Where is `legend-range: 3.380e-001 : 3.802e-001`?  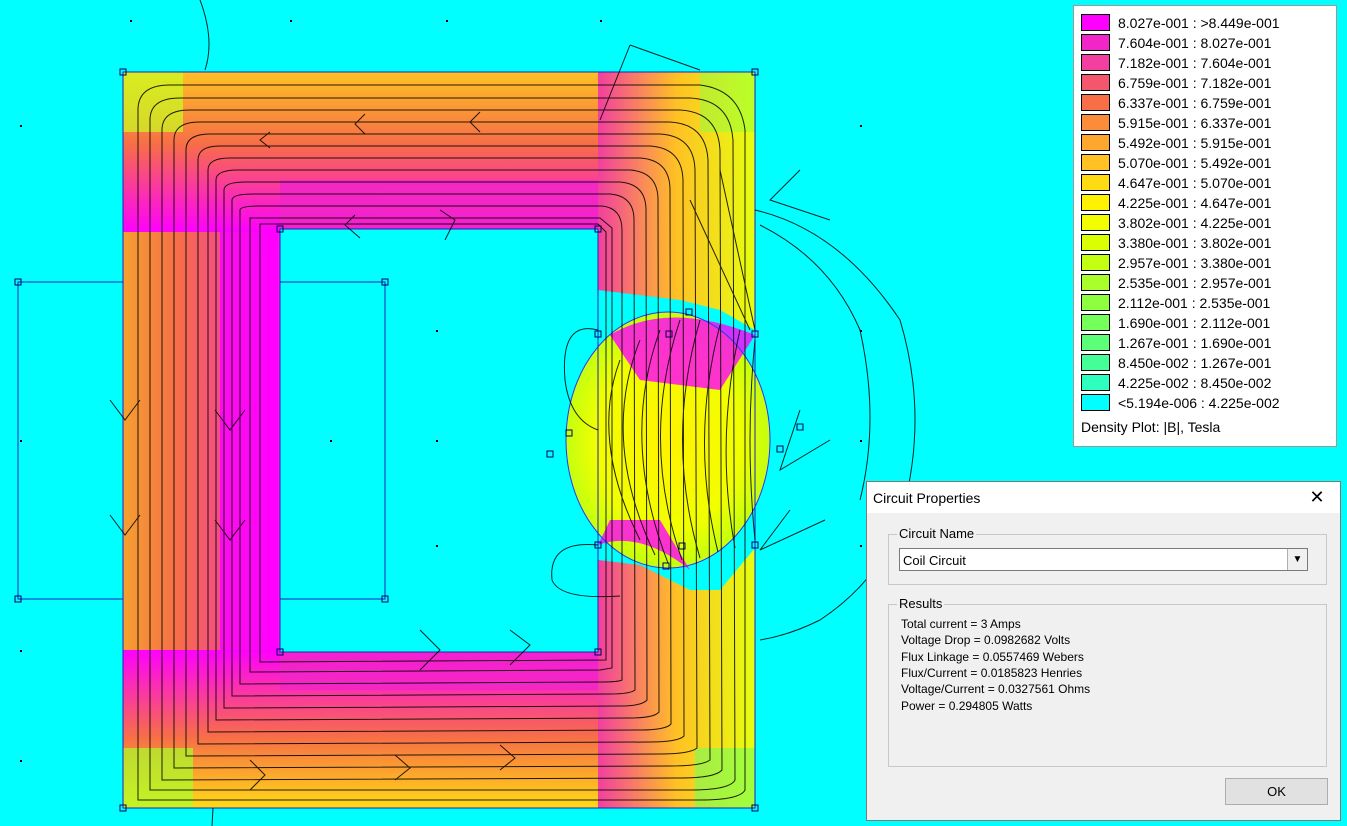
legend-range: 3.380e-001 : 3.802e-001 is located at coordinates (1195, 243).